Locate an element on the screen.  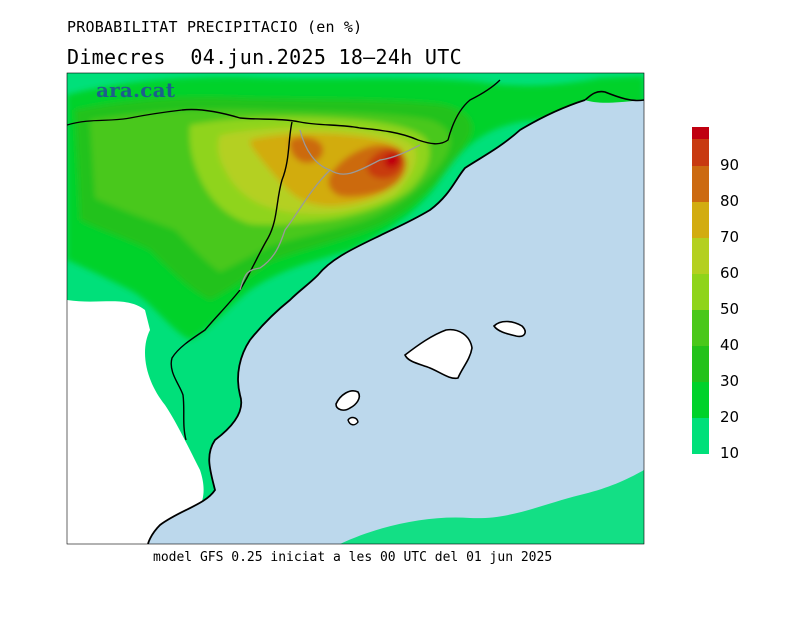
coastline-north is located at coordinates (614, 96).